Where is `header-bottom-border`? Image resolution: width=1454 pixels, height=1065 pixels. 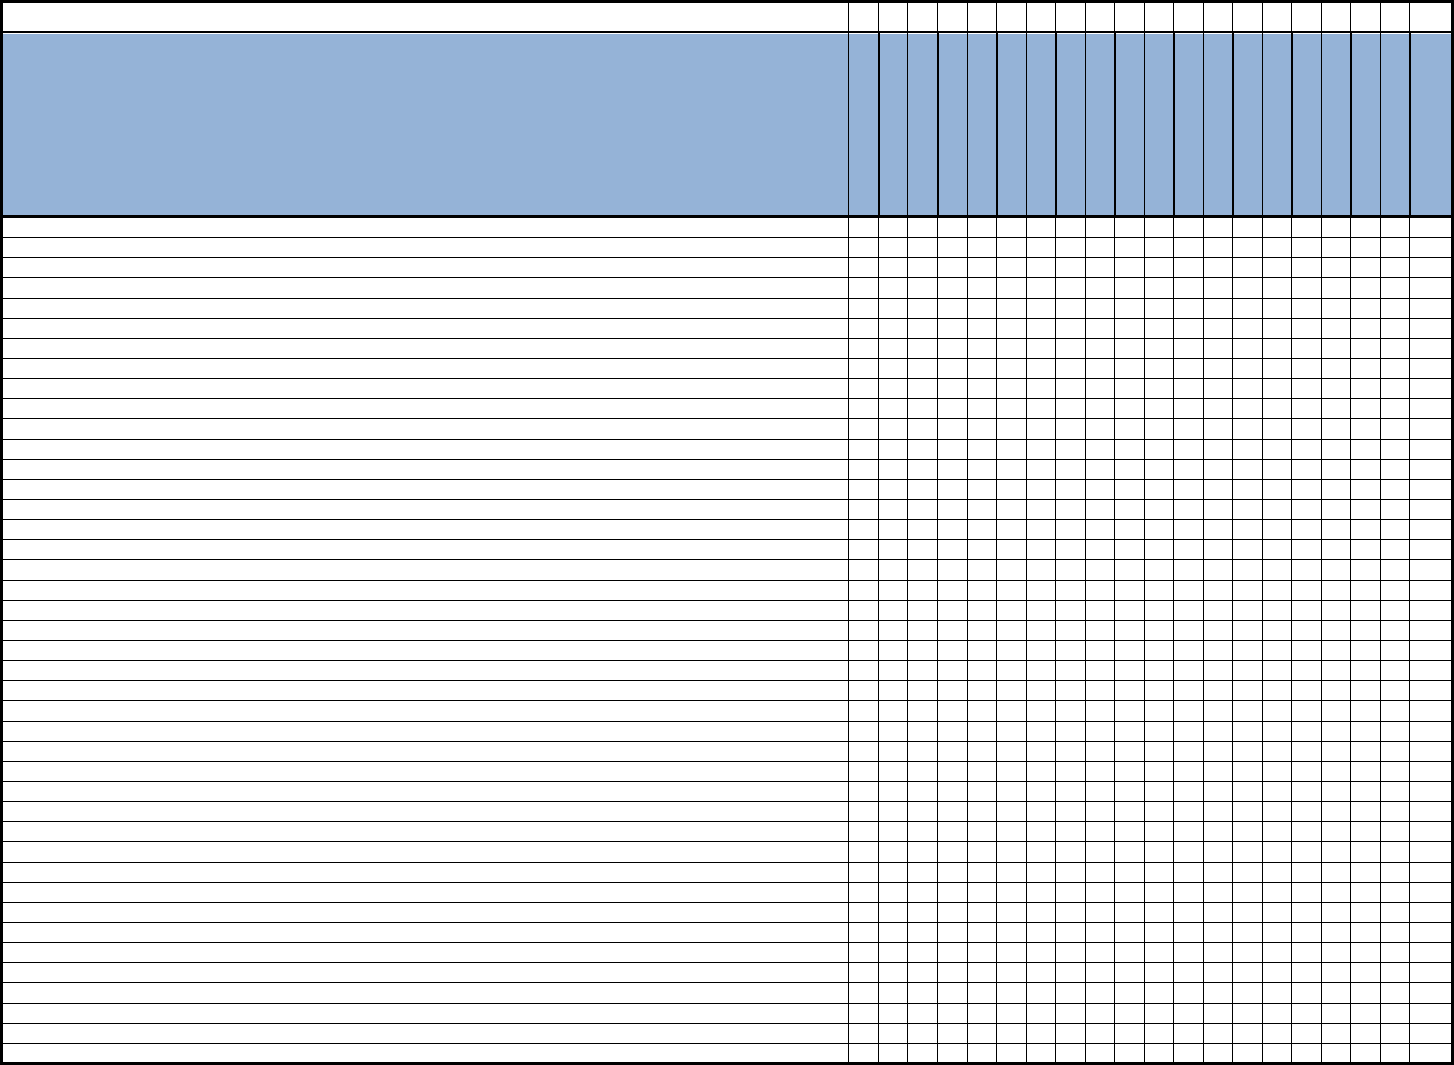 header-bottom-border is located at coordinates (727, 216).